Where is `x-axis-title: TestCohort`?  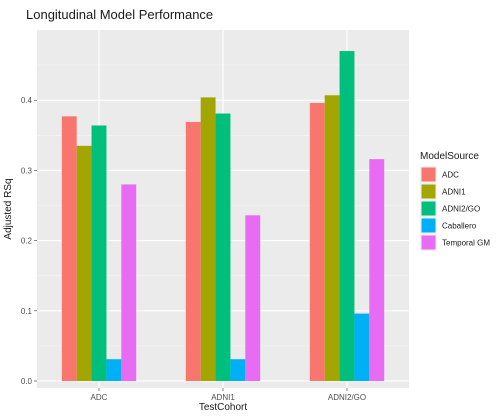 x-axis-title: TestCohort is located at coordinates (223, 407).